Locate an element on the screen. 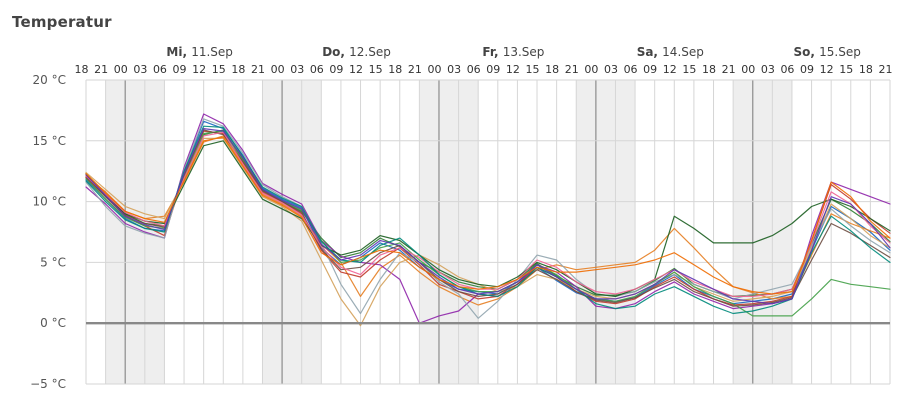 The width and height of the screenshot is (911, 412). y-tick-label: 15 °C is located at coordinates (49, 141).